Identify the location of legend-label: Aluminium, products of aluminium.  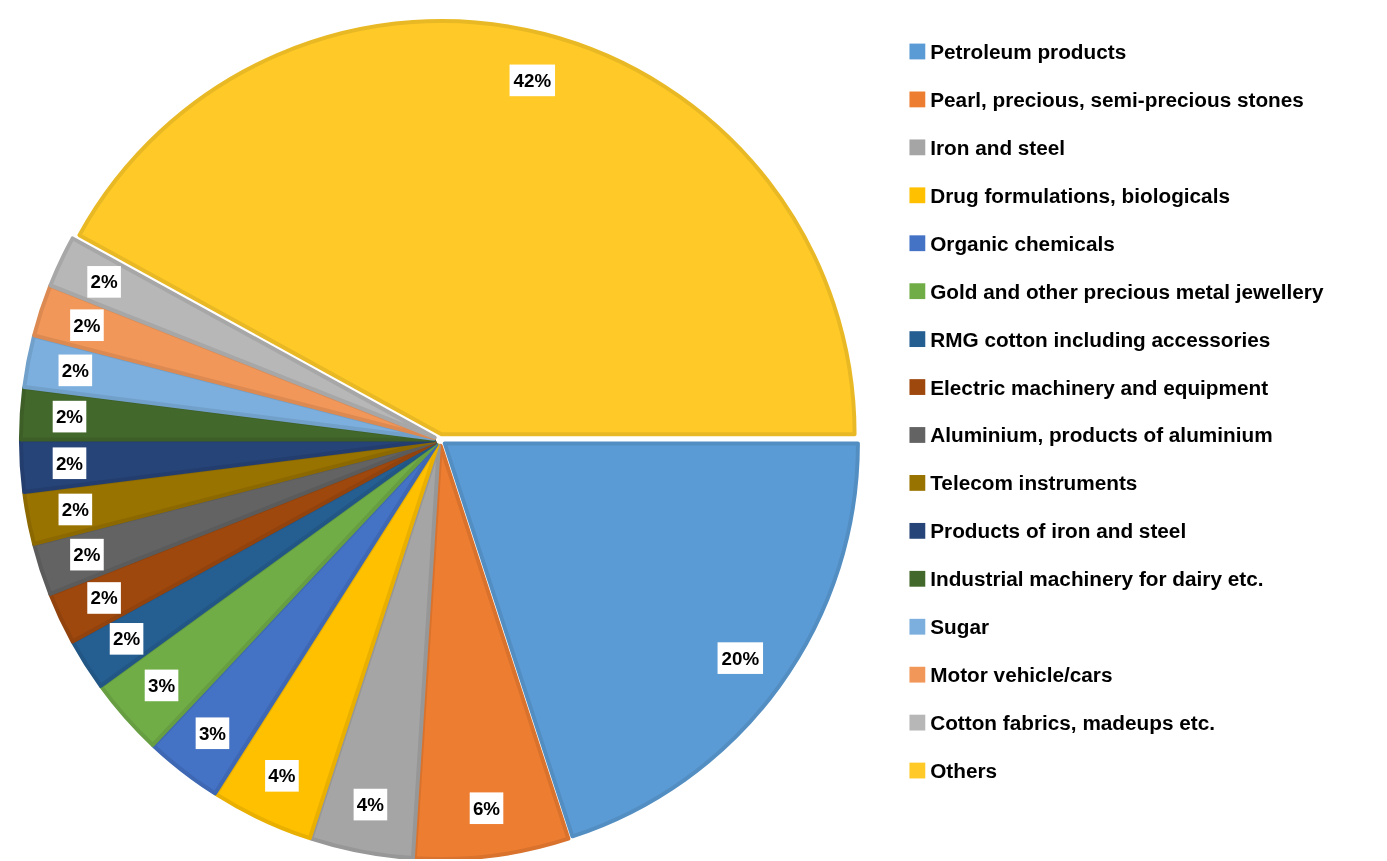
(1101, 435).